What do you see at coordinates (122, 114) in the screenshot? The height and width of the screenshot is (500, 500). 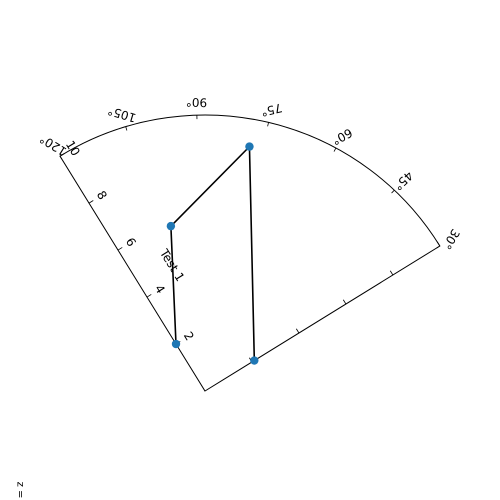 I see `theta-tick-label: 105°` at bounding box center [122, 114].